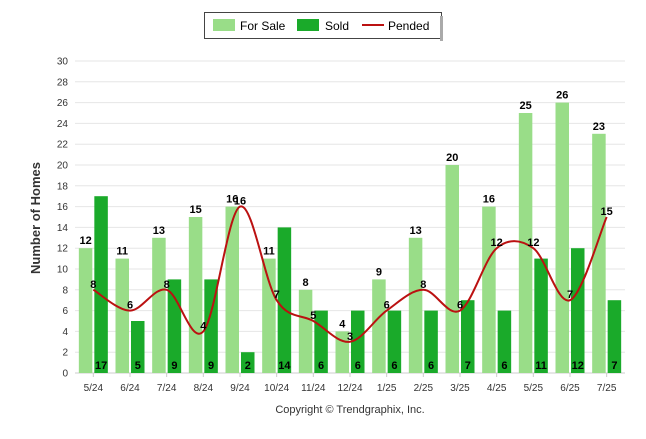  I want to click on data-label-pended: 12, so click(533, 243).